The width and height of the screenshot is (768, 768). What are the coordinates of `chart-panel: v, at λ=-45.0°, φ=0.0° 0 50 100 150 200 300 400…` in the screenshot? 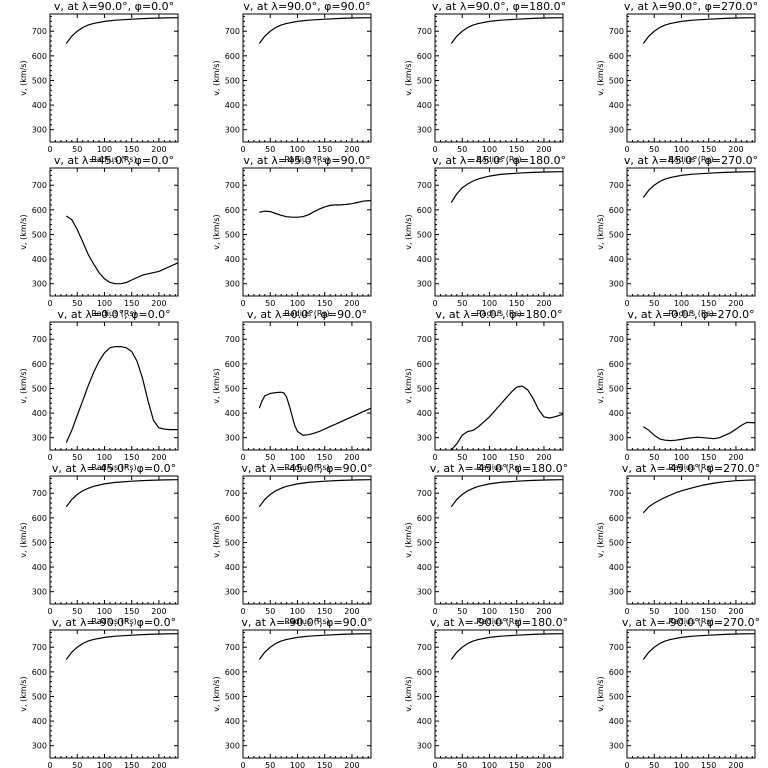 It's located at (99, 544).